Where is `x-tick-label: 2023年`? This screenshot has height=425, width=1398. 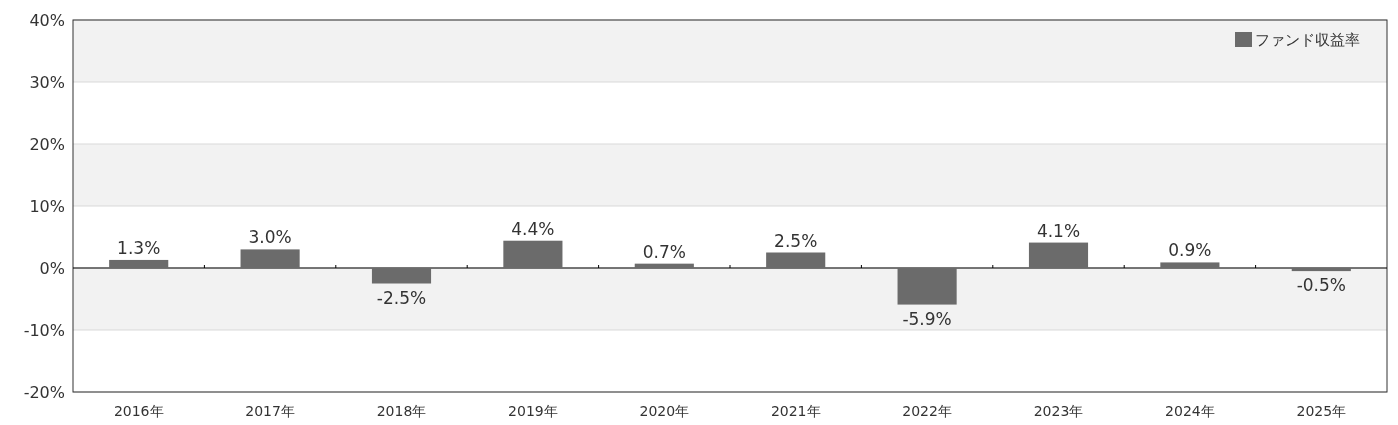
x-tick-label: 2023年 is located at coordinates (1058, 411).